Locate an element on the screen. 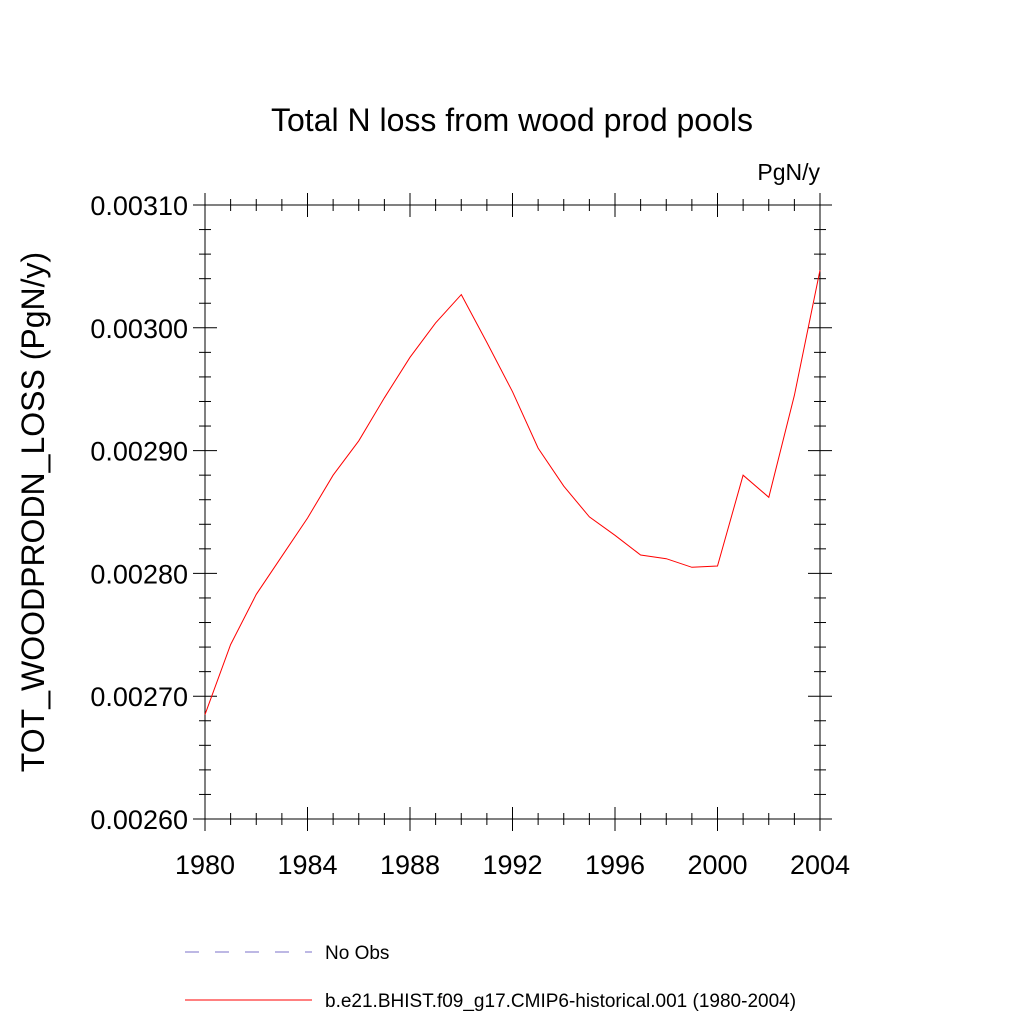  y-tick-label: 0.00270 is located at coordinates (139, 697).